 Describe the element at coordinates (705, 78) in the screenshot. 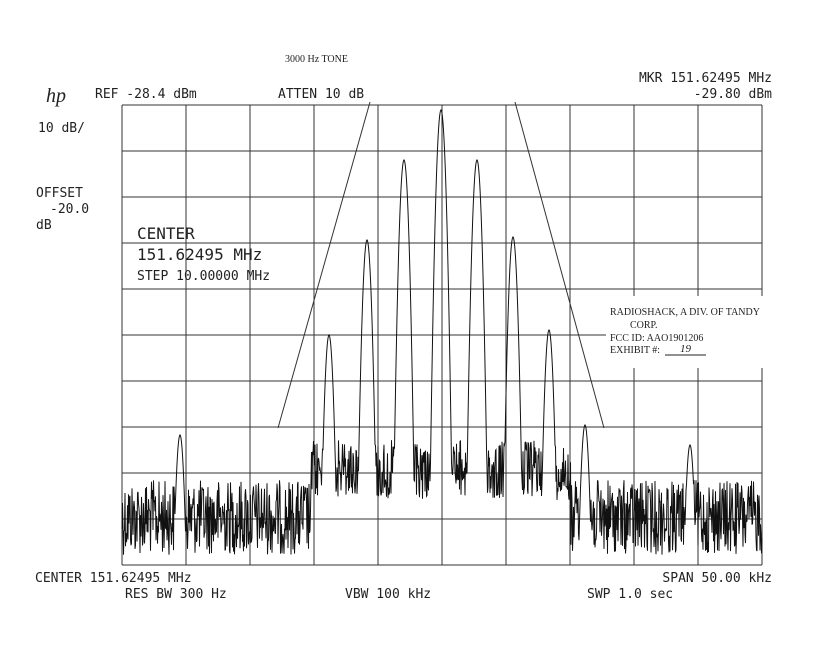

I see `marker-freq: MKR 151.62495 MHz` at that location.